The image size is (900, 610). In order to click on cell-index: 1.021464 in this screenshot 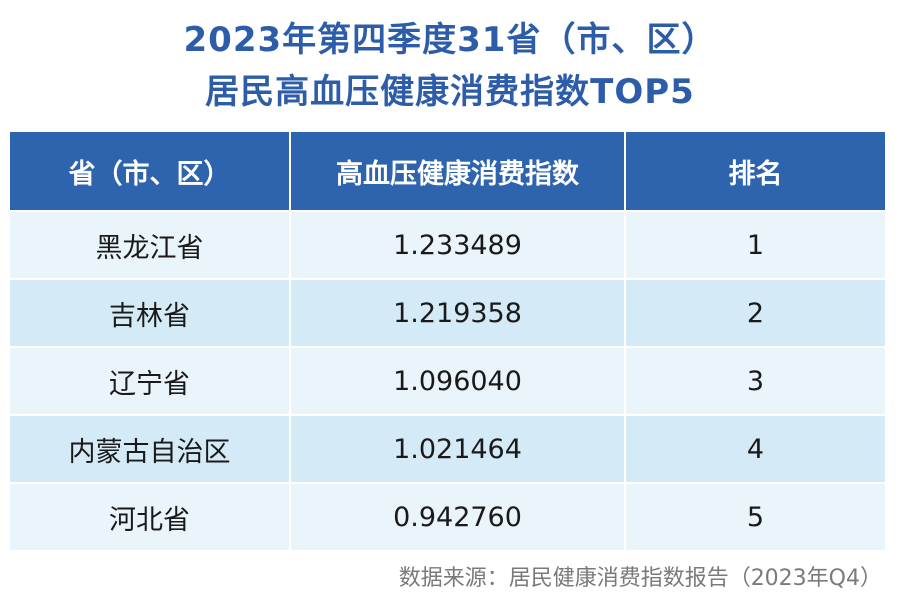, I will do `click(457, 448)`.